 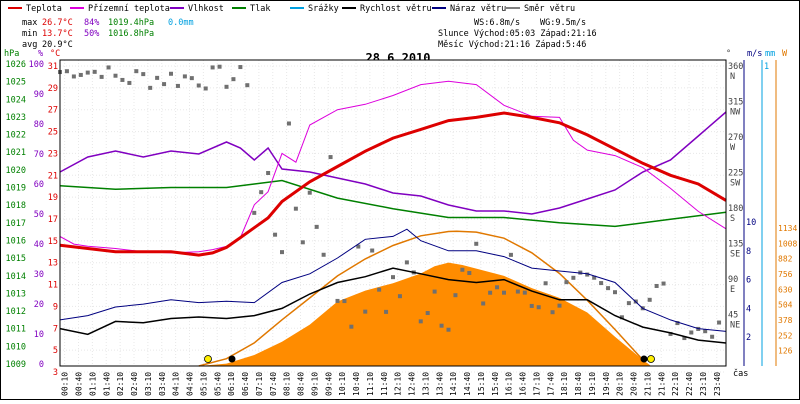 I want to click on legend-label: Rychlost větru, so click(x=396, y=9).